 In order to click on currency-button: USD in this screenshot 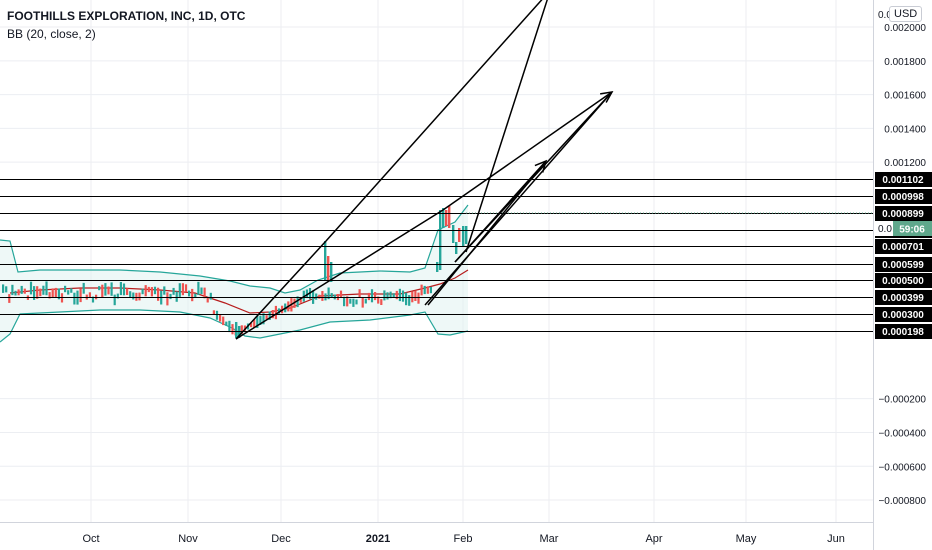, I will do `click(906, 14)`.